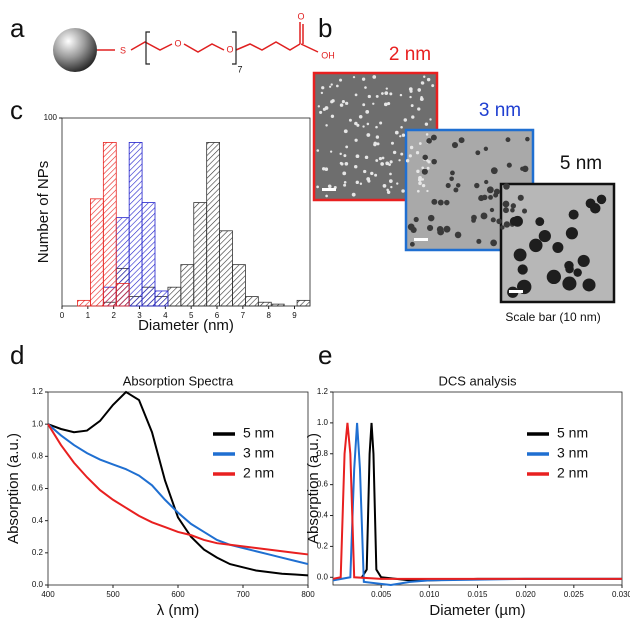  What do you see at coordinates (572, 453) in the screenshot?
I see `legend-label: 3 nm` at bounding box center [572, 453].